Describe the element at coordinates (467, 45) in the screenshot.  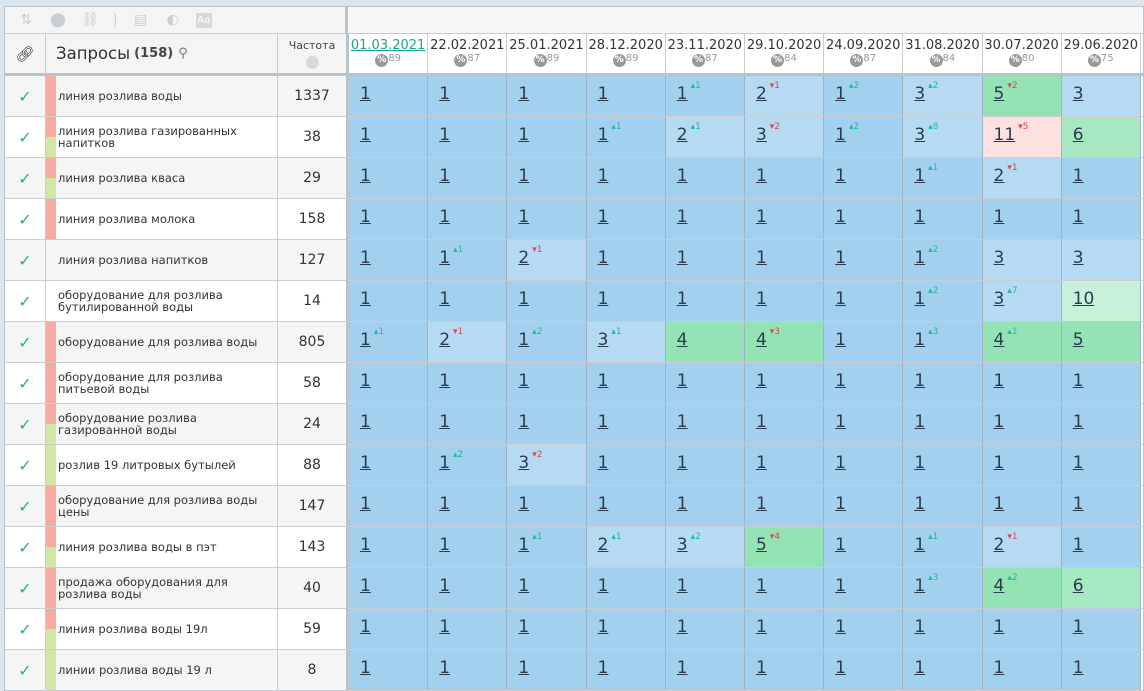
I see `date-label: 22.02.2021` at that location.